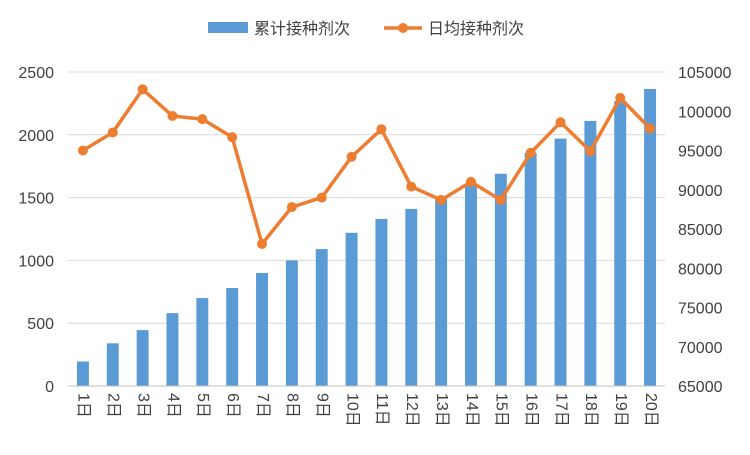  Describe the element at coordinates (351, 410) in the screenshot. I see `x-tick-label: 10日` at that location.